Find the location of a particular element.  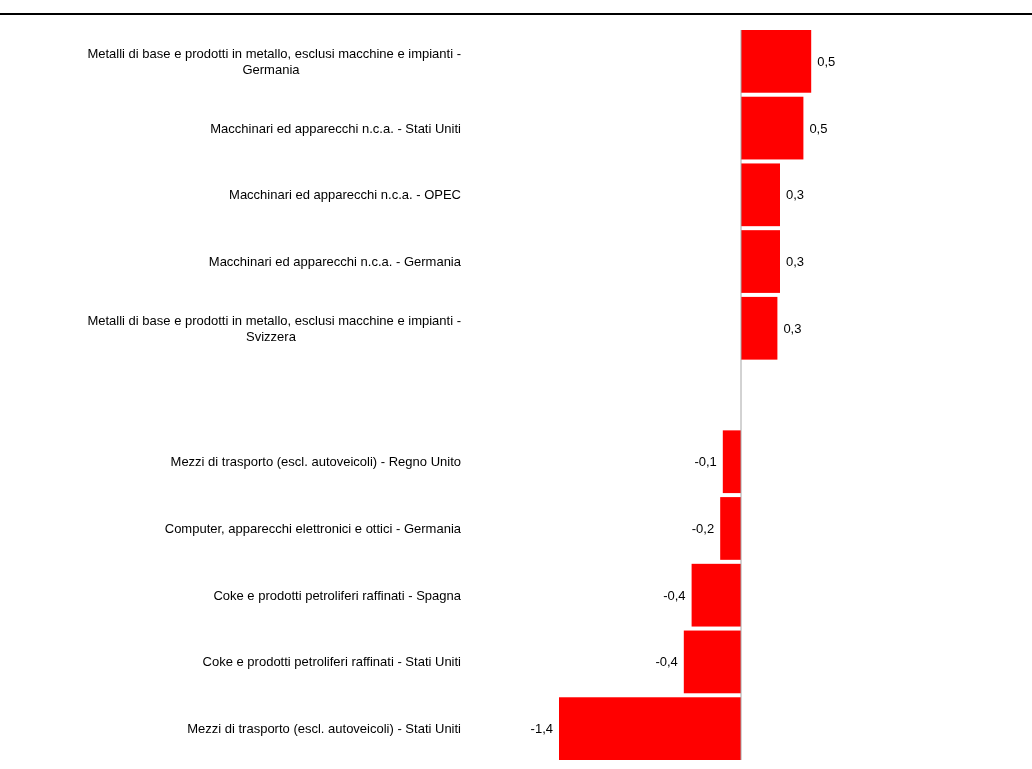

data-label: -1,4 is located at coordinates (541, 729).